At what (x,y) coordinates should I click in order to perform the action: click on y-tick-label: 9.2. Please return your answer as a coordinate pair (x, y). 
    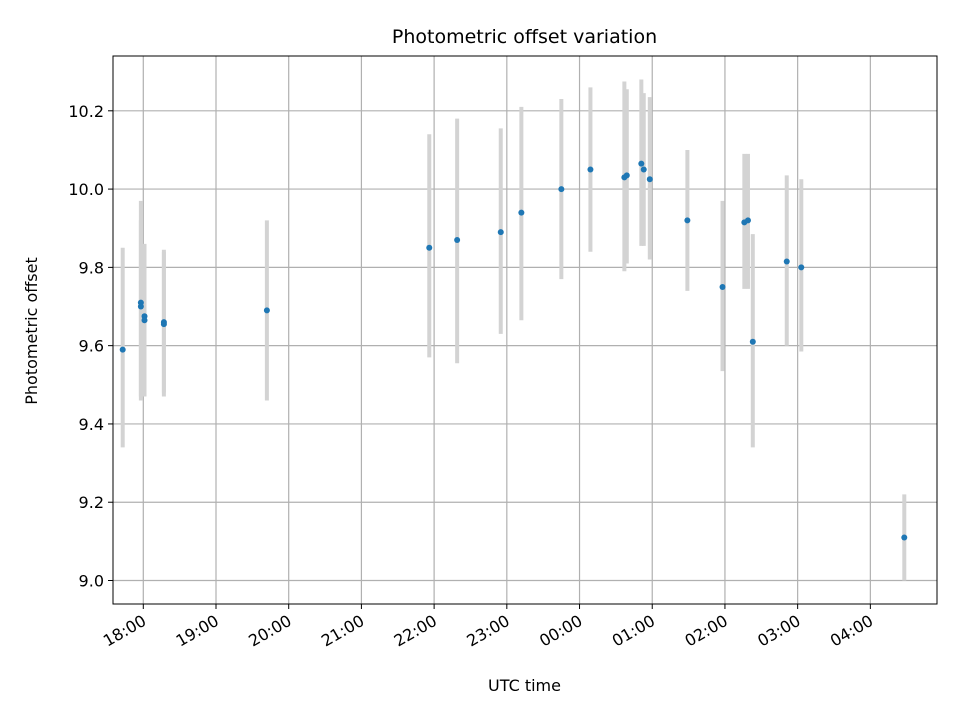
    Looking at the image, I should click on (91, 502).